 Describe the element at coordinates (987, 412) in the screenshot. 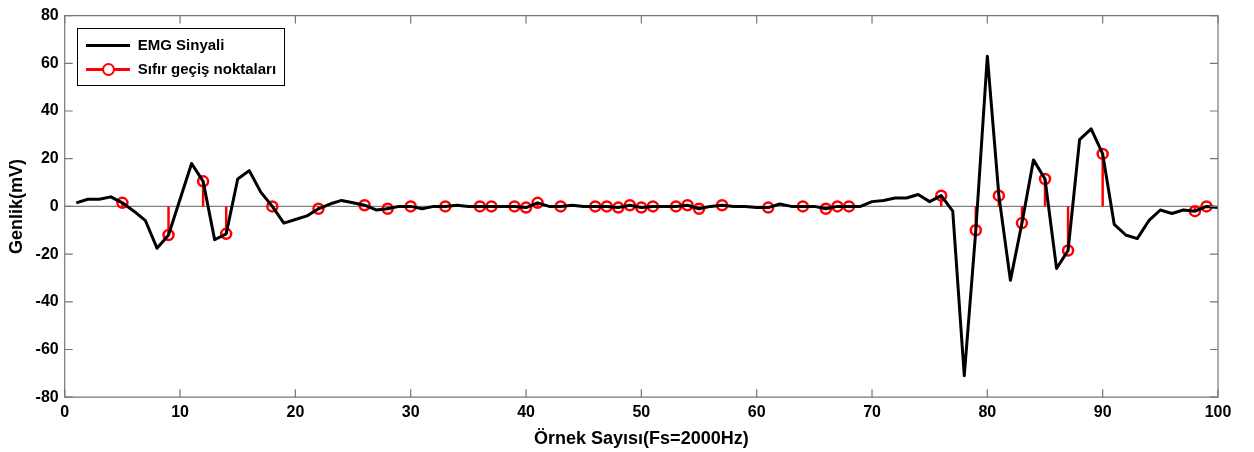

I see `x-tick-label: 80` at that location.